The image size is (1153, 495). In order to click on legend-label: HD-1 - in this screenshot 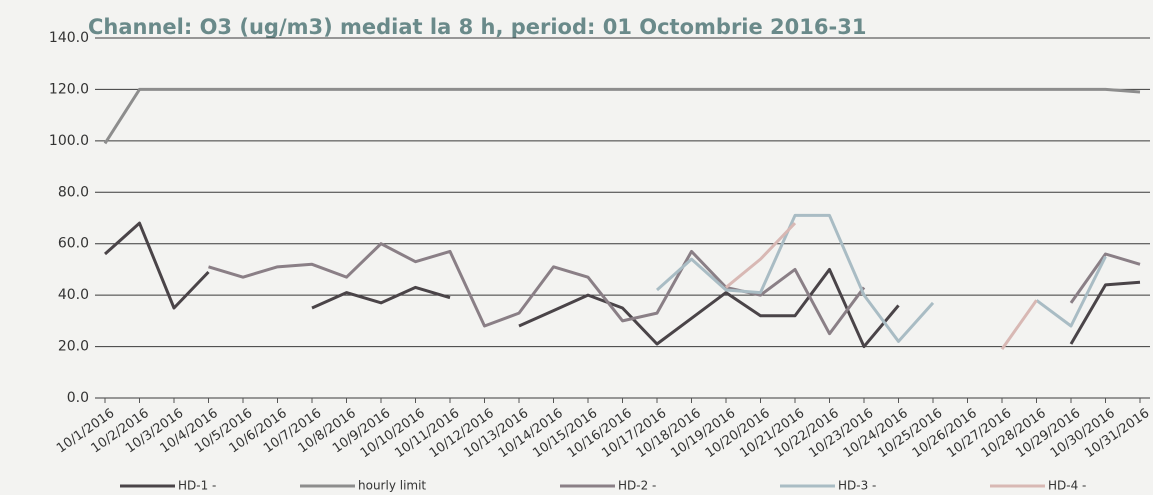, I will do `click(197, 486)`.